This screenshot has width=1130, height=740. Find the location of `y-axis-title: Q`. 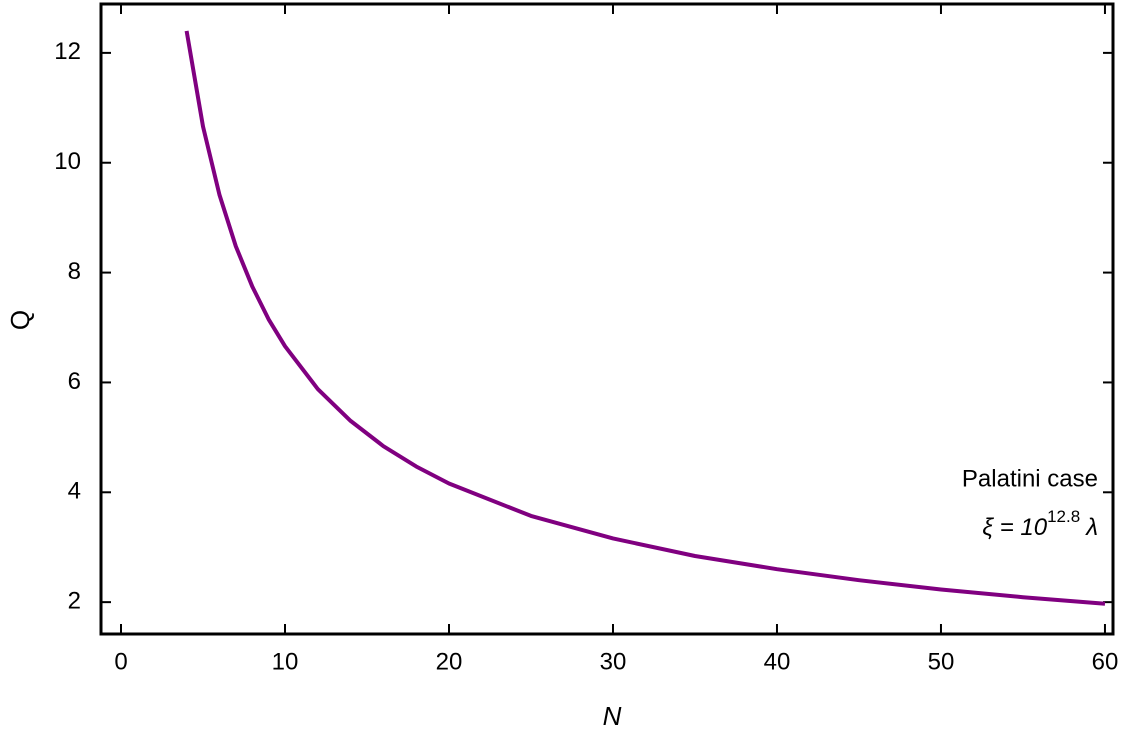

y-axis-title: Q is located at coordinates (20, 320).